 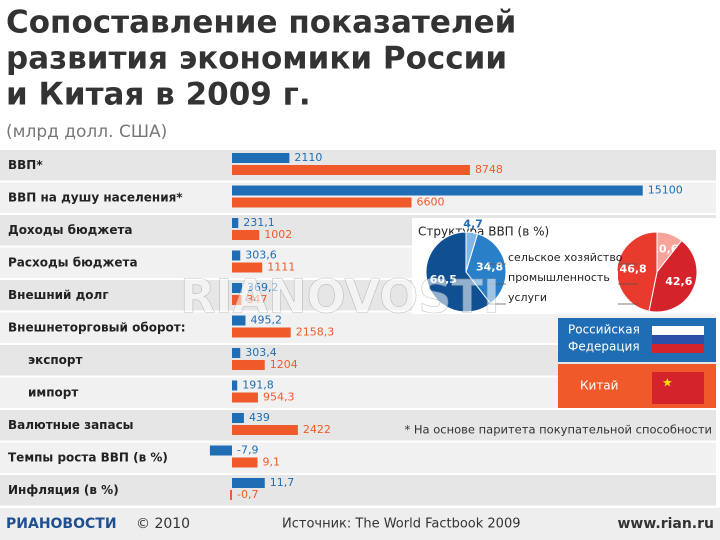 What do you see at coordinates (25, 165) in the screenshot?
I see `category-label: ВВП*` at bounding box center [25, 165].